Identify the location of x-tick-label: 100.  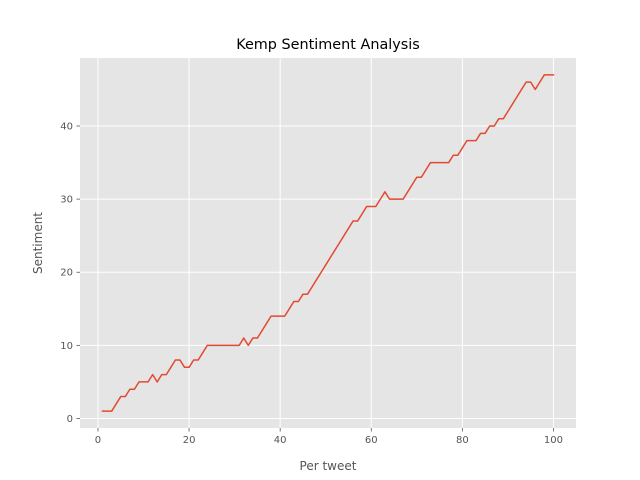
(553, 440).